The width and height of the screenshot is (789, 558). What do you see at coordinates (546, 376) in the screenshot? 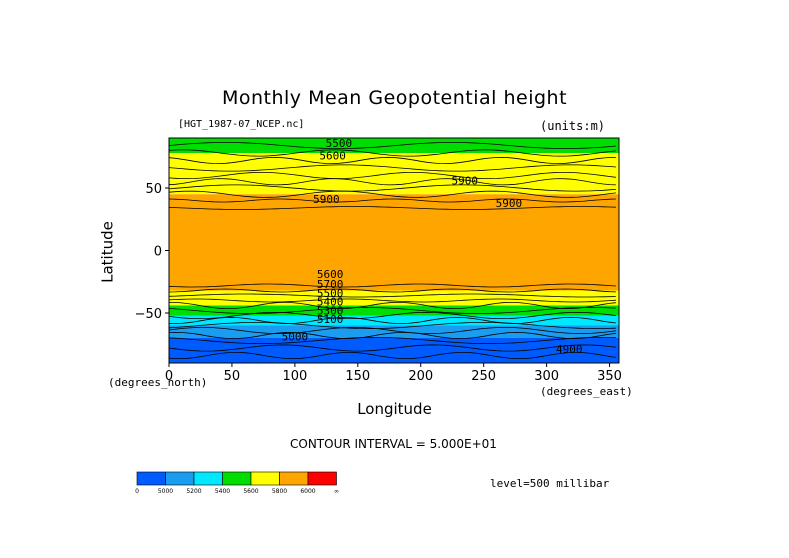
I see `x-tick-label: 300` at bounding box center [546, 376].